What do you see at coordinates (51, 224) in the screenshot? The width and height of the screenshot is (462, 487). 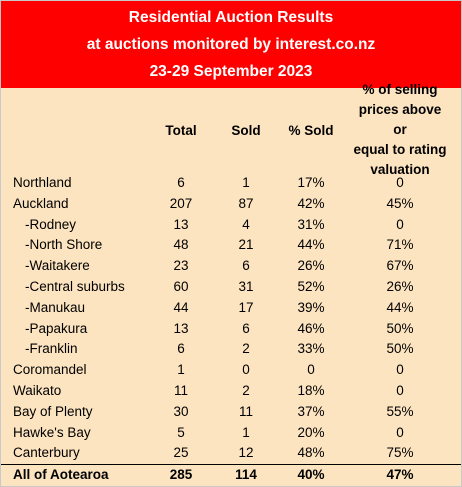 I see `region-name: -Rodney` at bounding box center [51, 224].